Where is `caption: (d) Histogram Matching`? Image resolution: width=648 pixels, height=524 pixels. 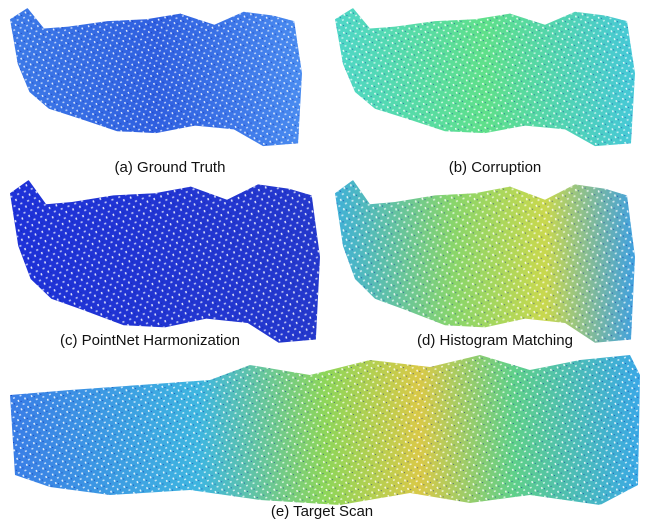 caption: (d) Histogram Matching is located at coordinates (495, 340).